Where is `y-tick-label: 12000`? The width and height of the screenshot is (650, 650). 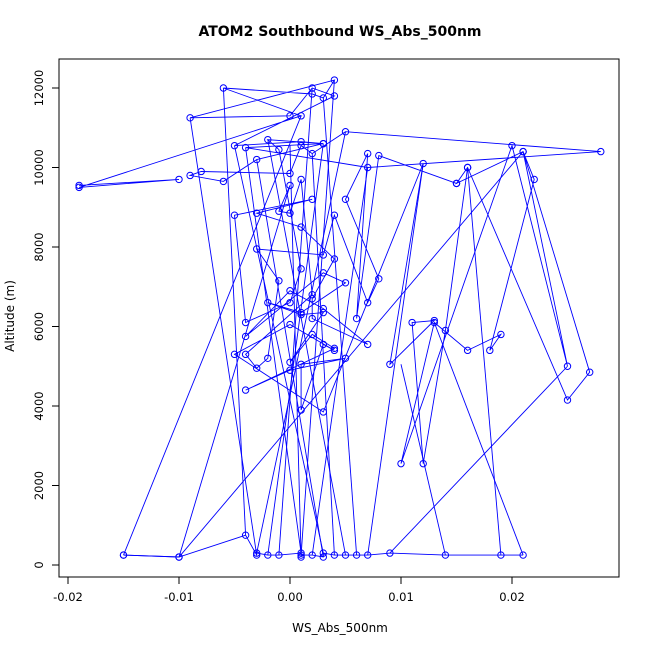 y-tick-label: 12000 is located at coordinates (39, 88).